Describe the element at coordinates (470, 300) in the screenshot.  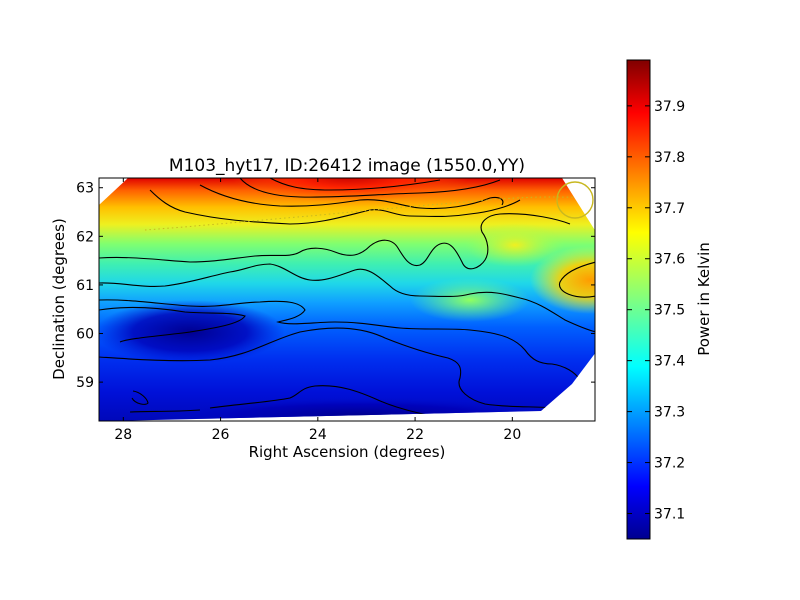
I see `green-tongue` at that location.